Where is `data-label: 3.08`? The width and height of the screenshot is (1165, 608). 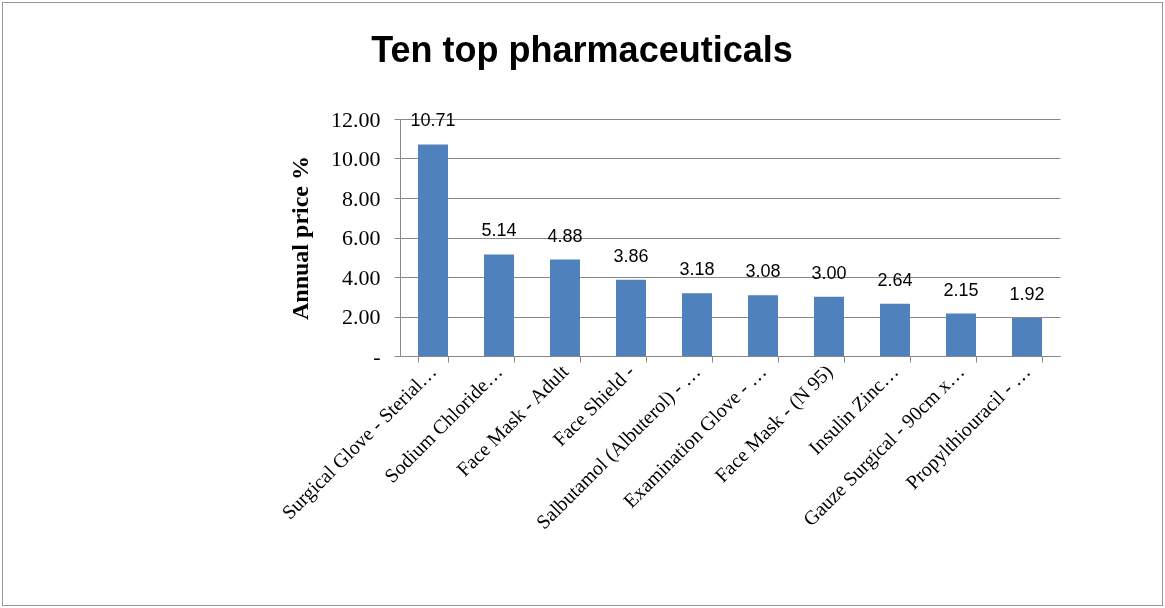
data-label: 3.08 is located at coordinates (763, 271).